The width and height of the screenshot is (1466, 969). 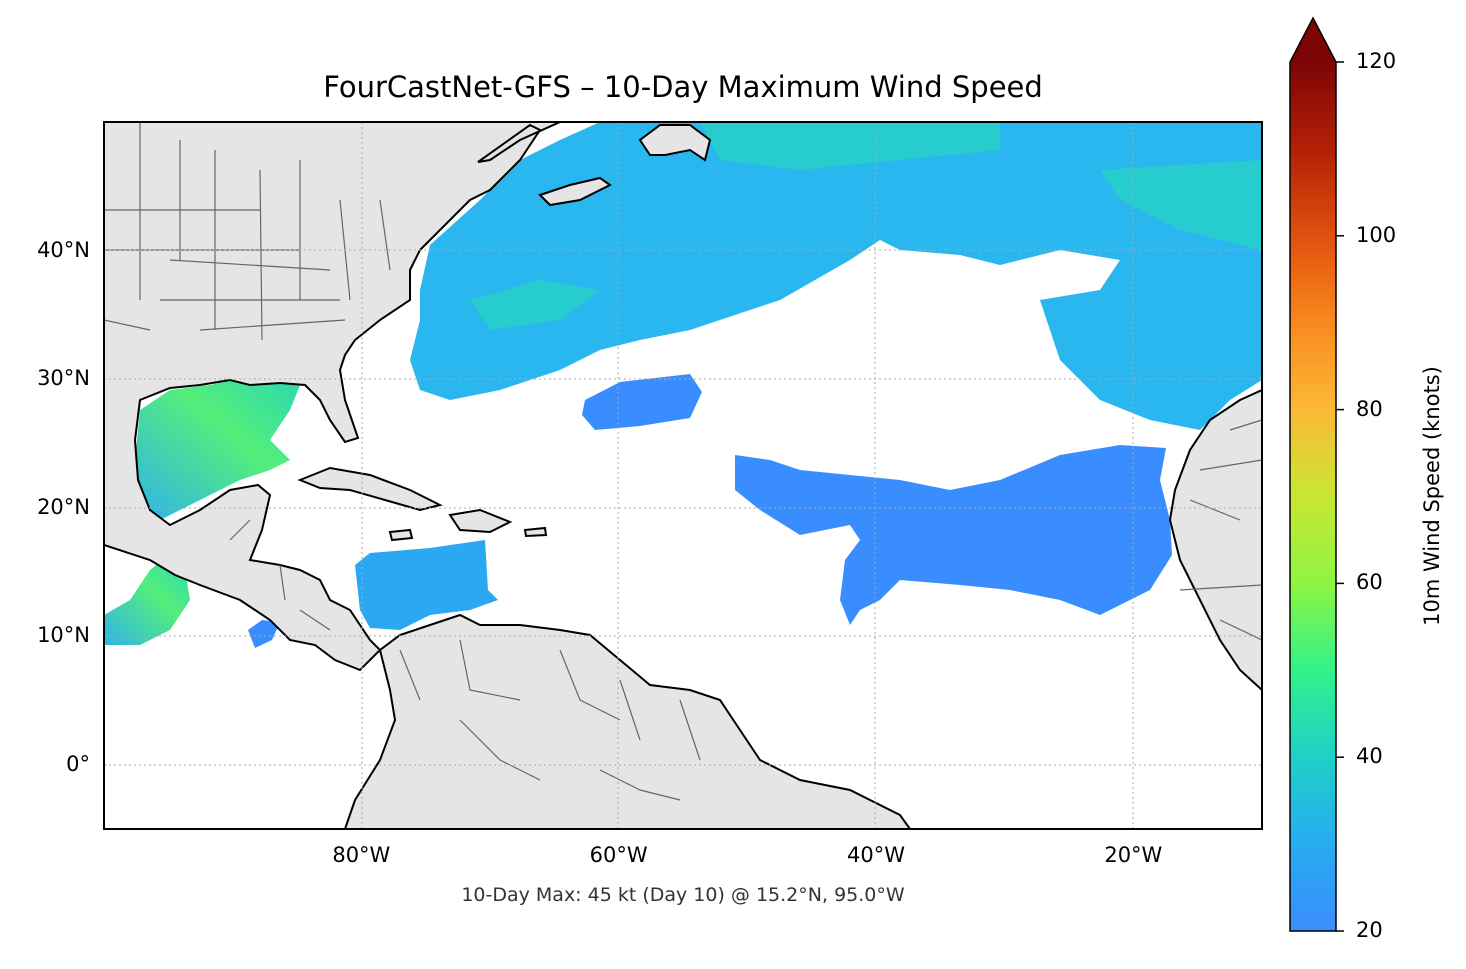 What do you see at coordinates (642, 402) in the screenshot?
I see `wind-swath-central-atlantic` at bounding box center [642, 402].